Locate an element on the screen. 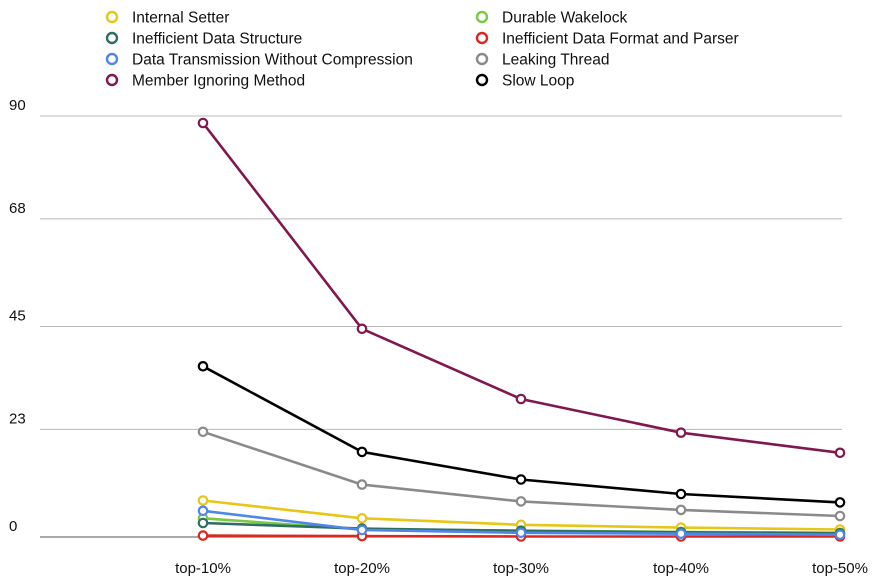 The width and height of the screenshot is (875, 581). legend-item: Internal Setter is located at coordinates (167, 18).